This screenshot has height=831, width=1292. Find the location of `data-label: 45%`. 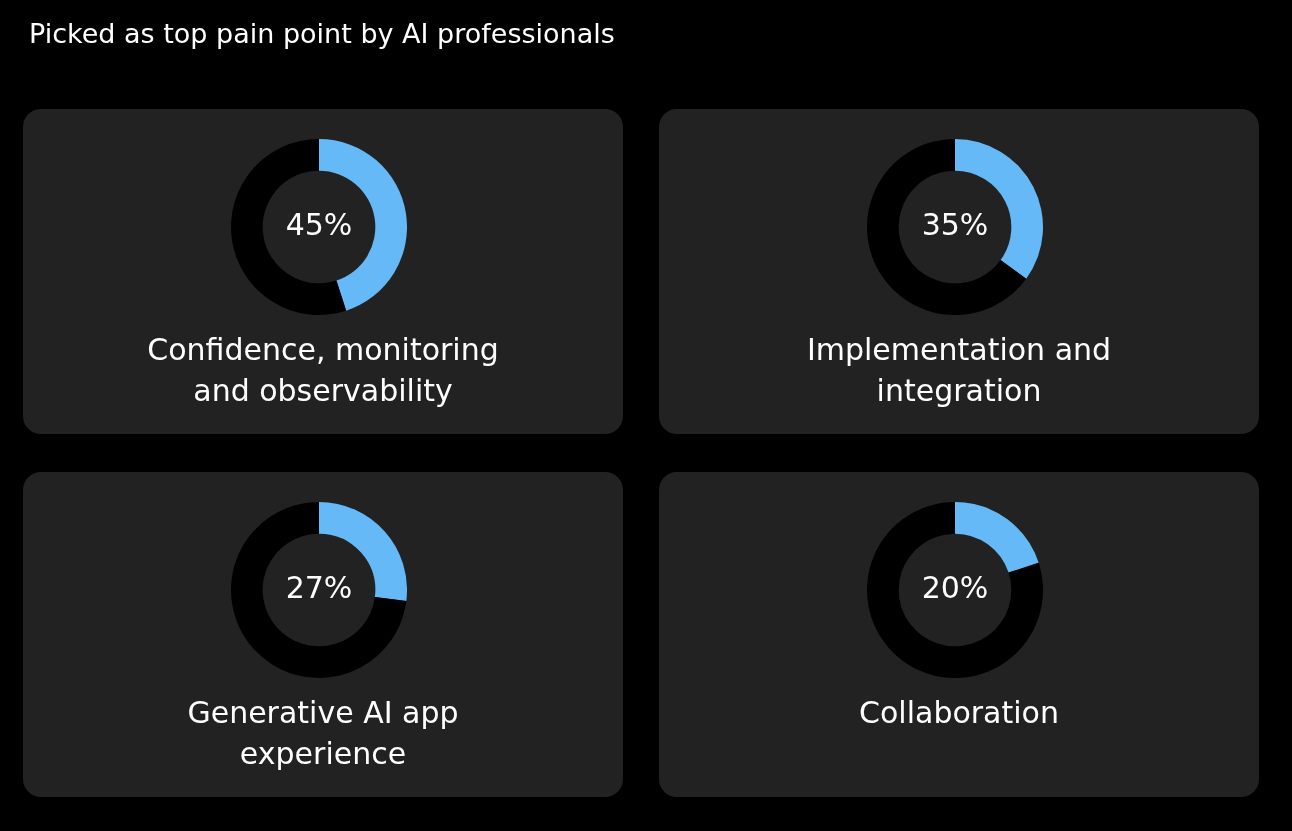

data-label: 45% is located at coordinates (319, 224).